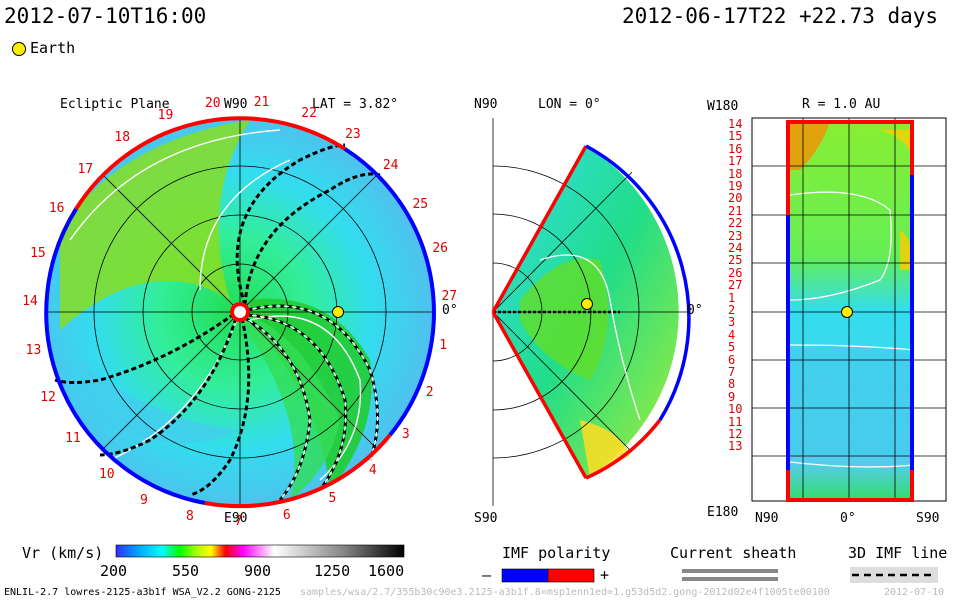 The image size is (960, 600). I want to click on radial-y-label: 24, so click(735, 248).